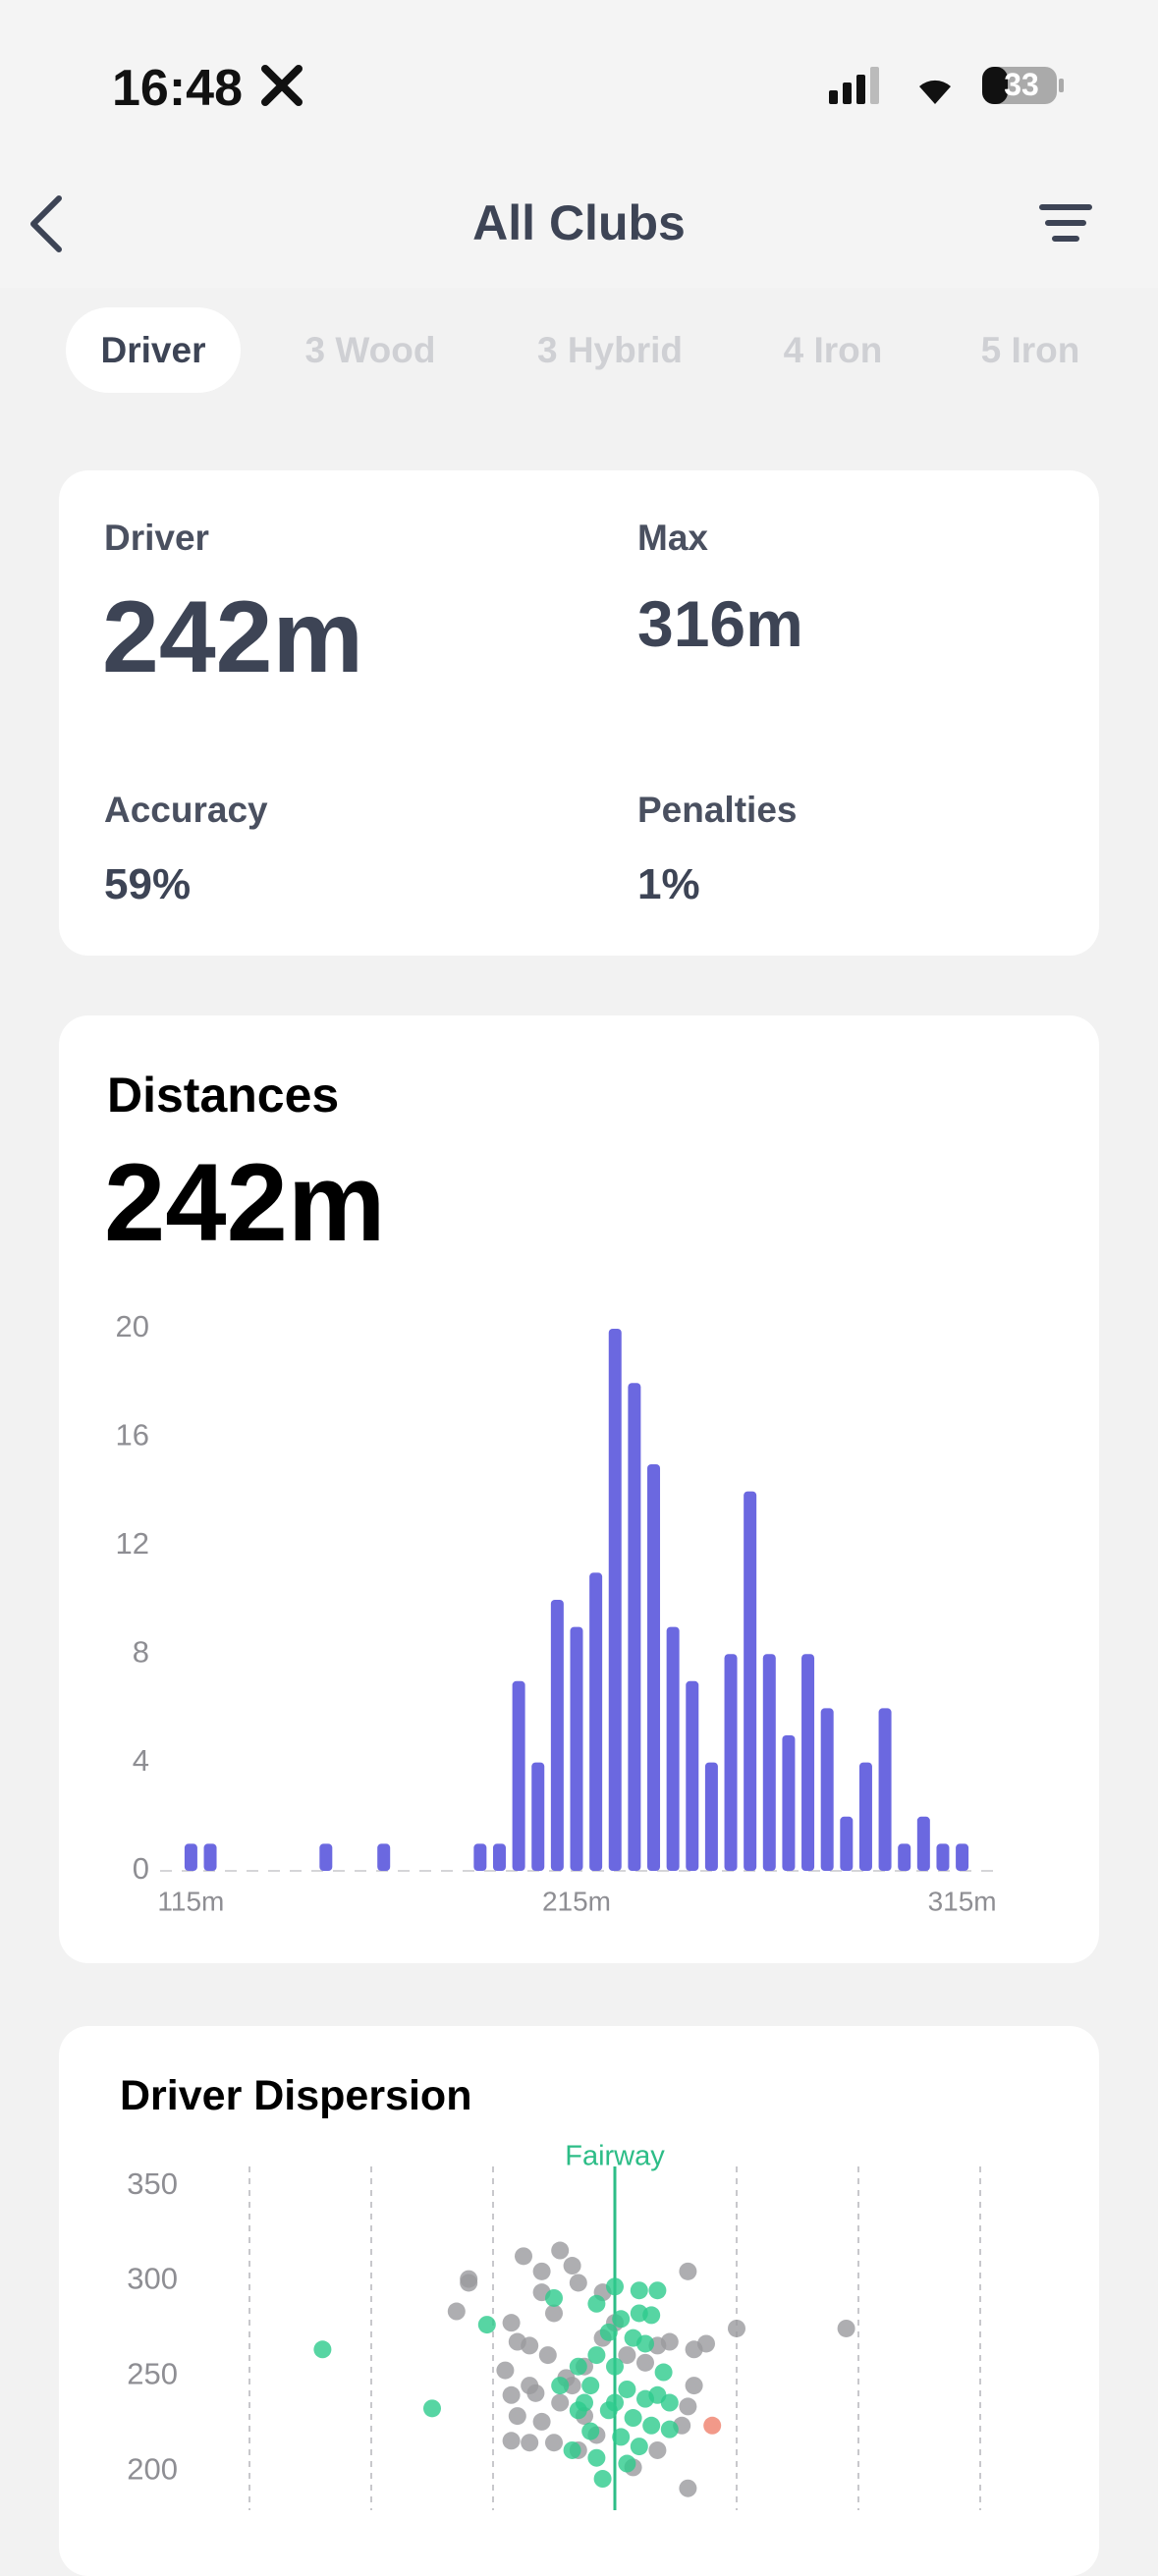  I want to click on back-button, so click(46, 223).